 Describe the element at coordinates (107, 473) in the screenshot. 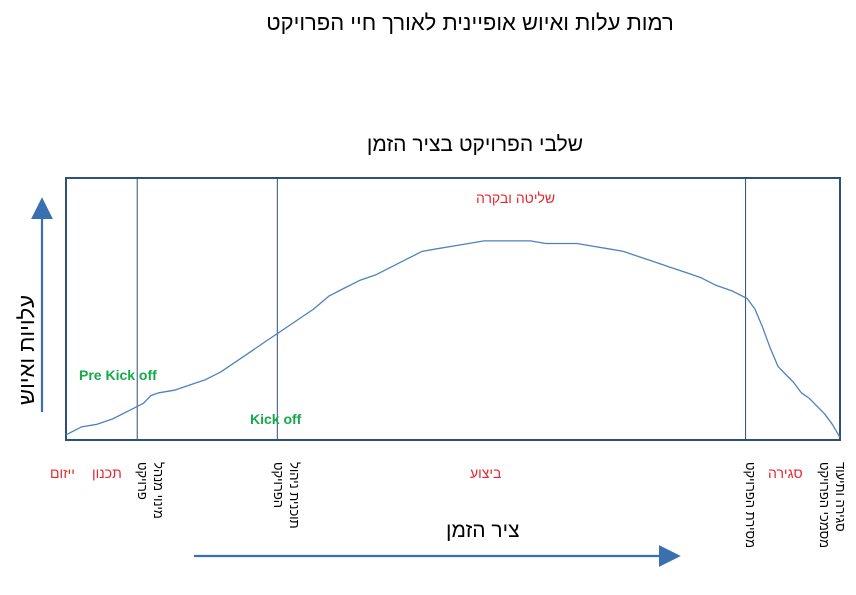

I see `phase-planning: תכנון` at that location.